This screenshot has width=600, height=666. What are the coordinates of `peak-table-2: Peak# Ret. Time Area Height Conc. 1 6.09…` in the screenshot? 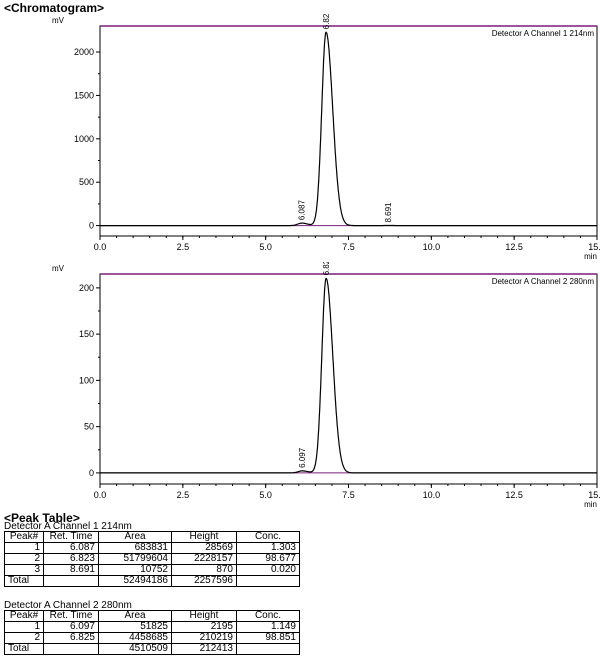 It's located at (152, 632).